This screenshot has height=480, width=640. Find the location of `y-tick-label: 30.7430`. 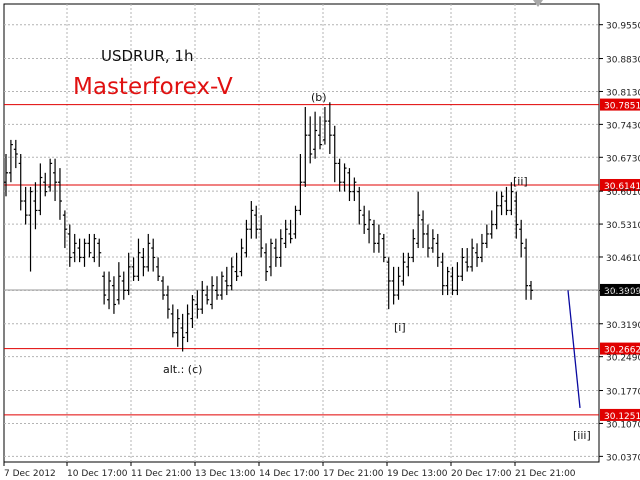

y-tick-label: 30.7430 is located at coordinates (623, 126).